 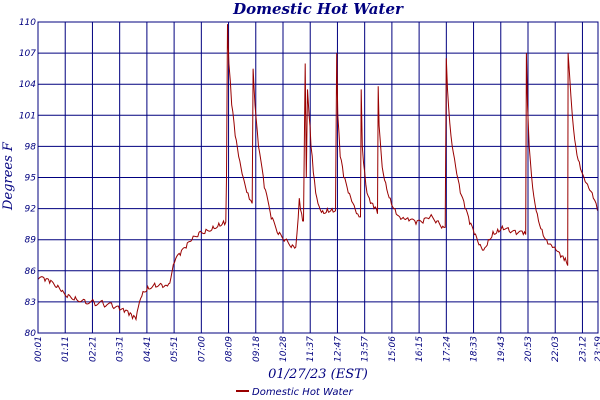 I want to click on x-tick-label: 10:28, so click(x=284, y=349).